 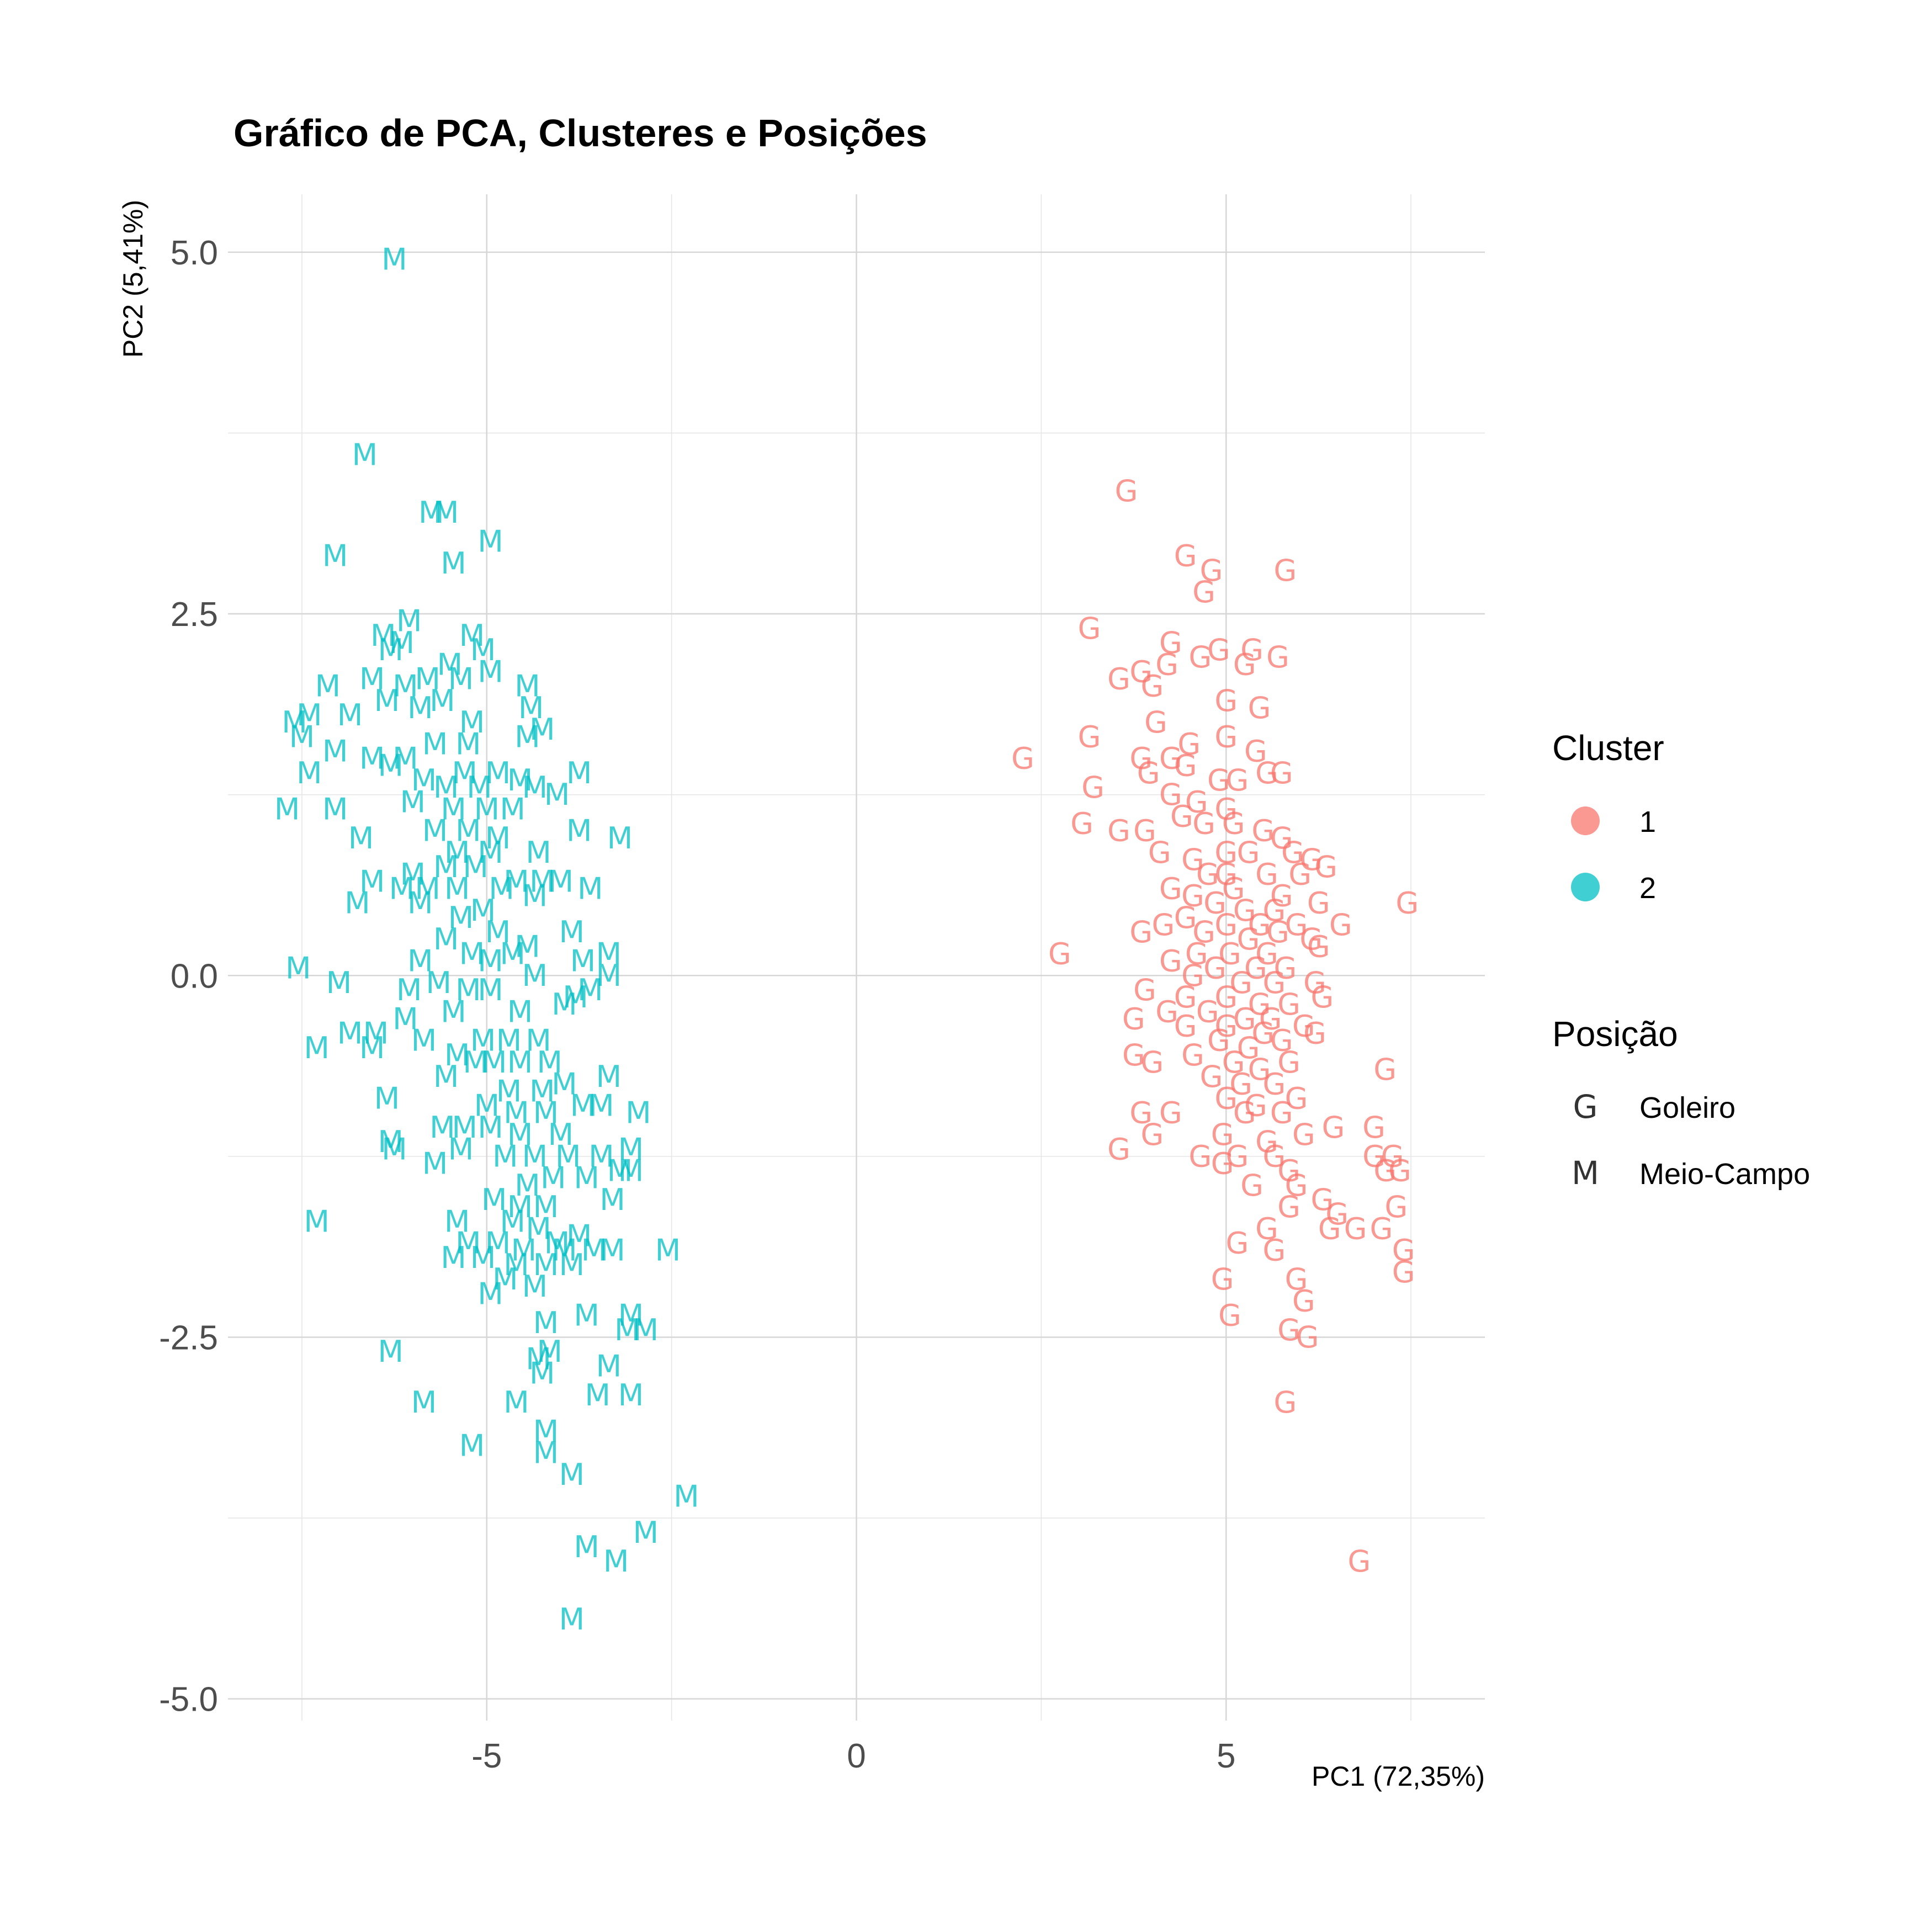 What do you see at coordinates (189, 1700) in the screenshot?
I see `y-tick-label: -5.0` at bounding box center [189, 1700].